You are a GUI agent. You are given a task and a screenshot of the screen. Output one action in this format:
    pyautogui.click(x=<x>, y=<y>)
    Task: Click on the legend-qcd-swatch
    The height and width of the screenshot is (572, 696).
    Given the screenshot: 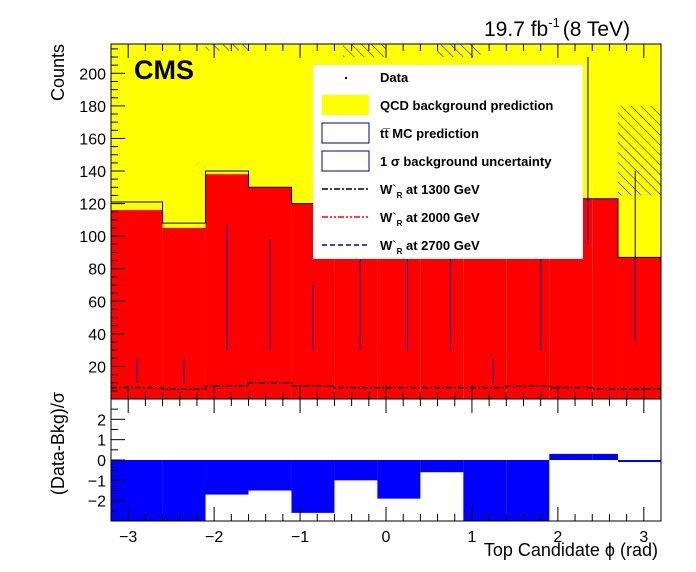 What is the action you would take?
    pyautogui.click(x=345, y=105)
    